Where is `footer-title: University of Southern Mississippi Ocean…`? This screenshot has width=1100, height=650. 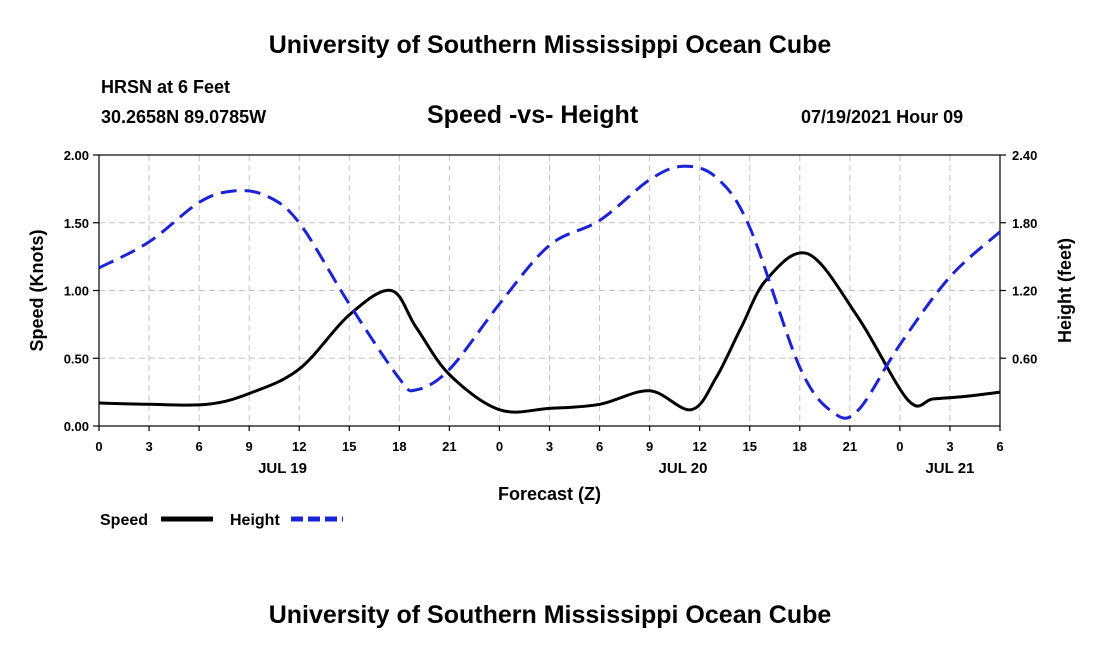 footer-title: University of Southern Mississippi Ocean… is located at coordinates (550, 615).